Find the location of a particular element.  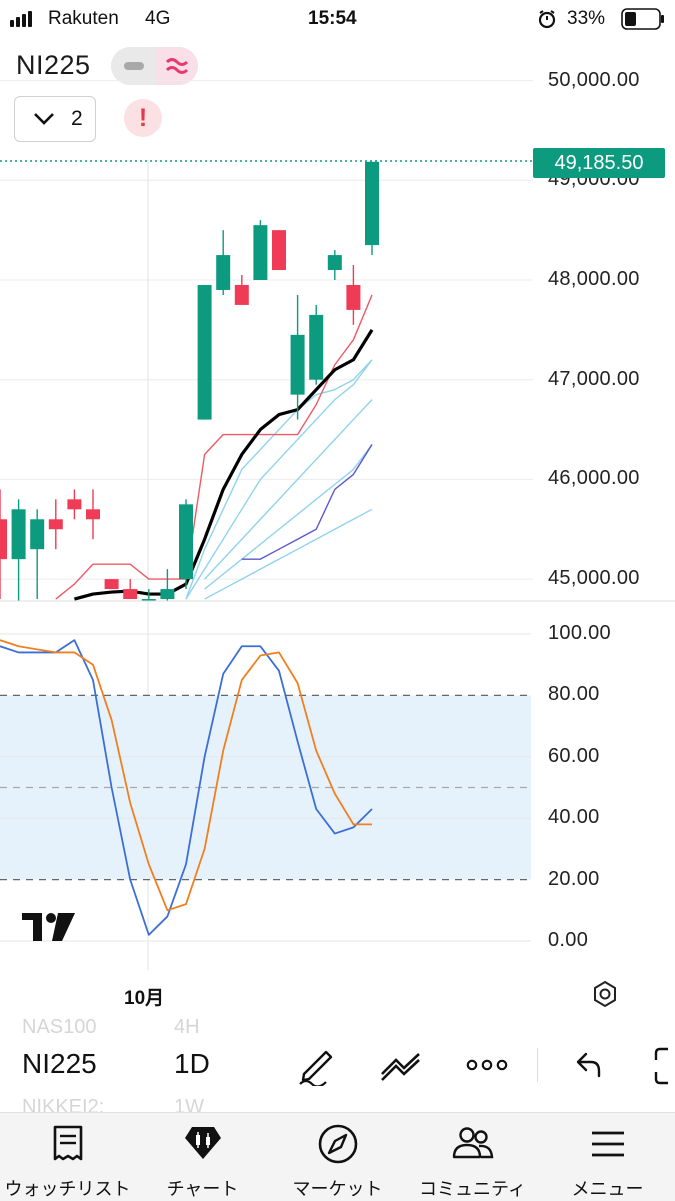

market-status-pill is located at coordinates (154, 66).